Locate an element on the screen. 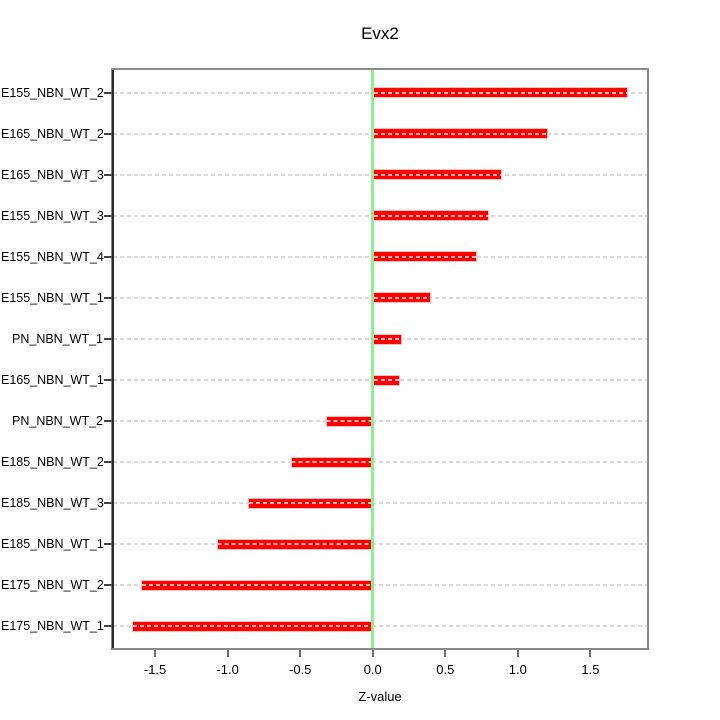 This screenshot has height=720, width=720. chart-title: Evx2 is located at coordinates (380, 33).